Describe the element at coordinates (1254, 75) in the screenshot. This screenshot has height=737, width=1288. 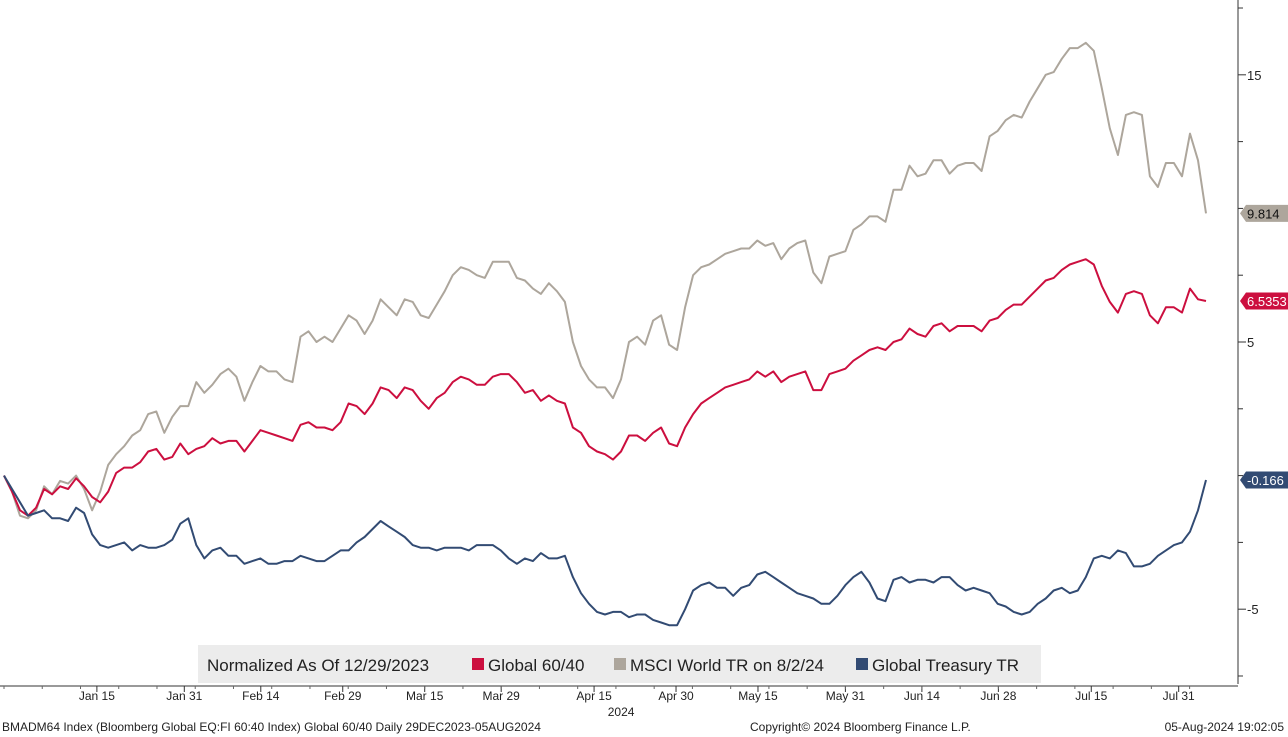
I see `y-tick-label: 15` at that location.